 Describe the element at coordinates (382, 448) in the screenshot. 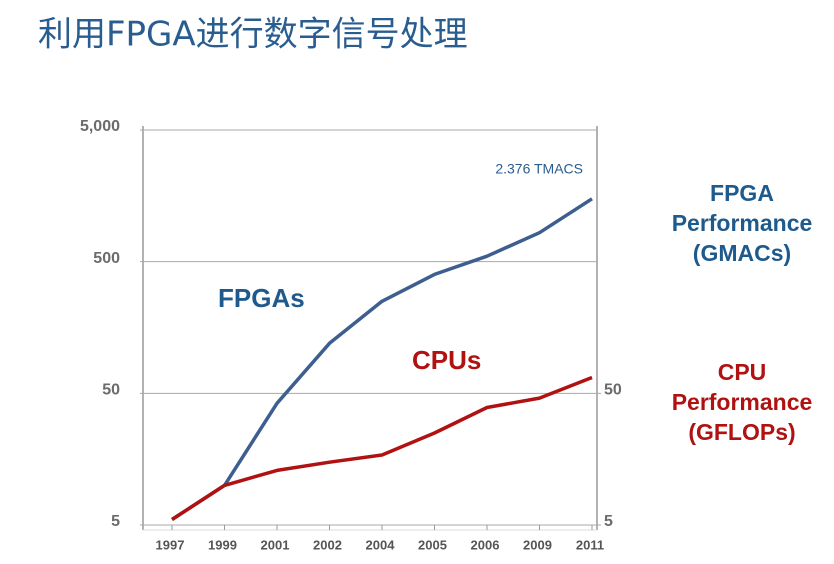

I see `series-line` at that location.